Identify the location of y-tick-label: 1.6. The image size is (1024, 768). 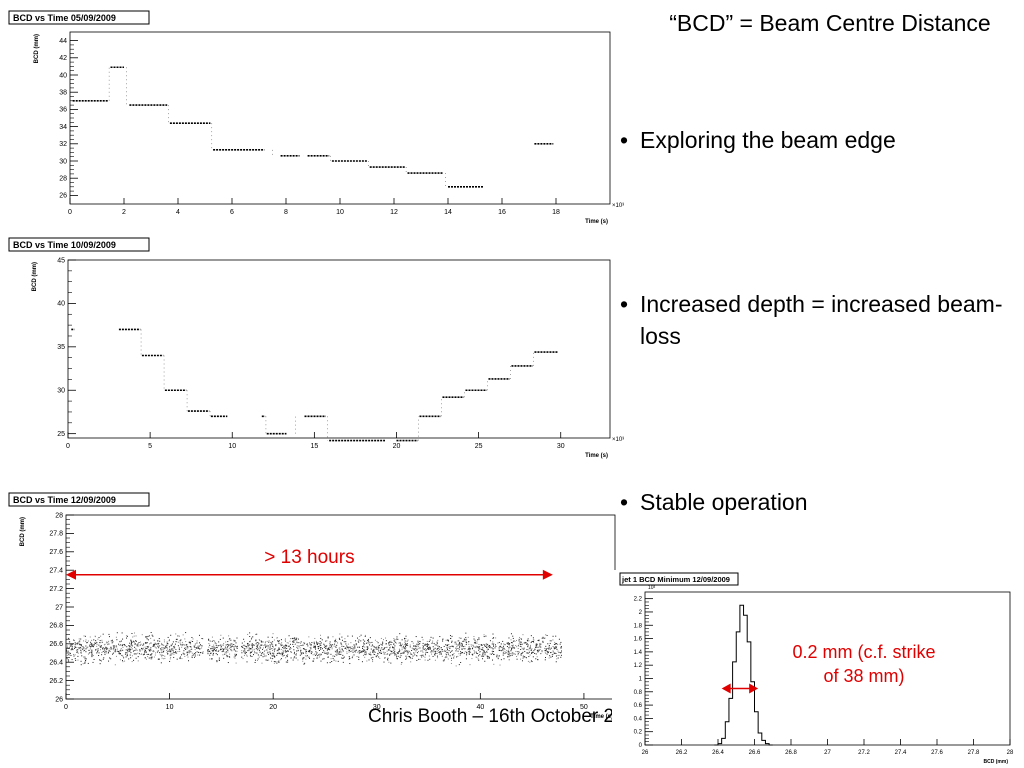
(638, 640).